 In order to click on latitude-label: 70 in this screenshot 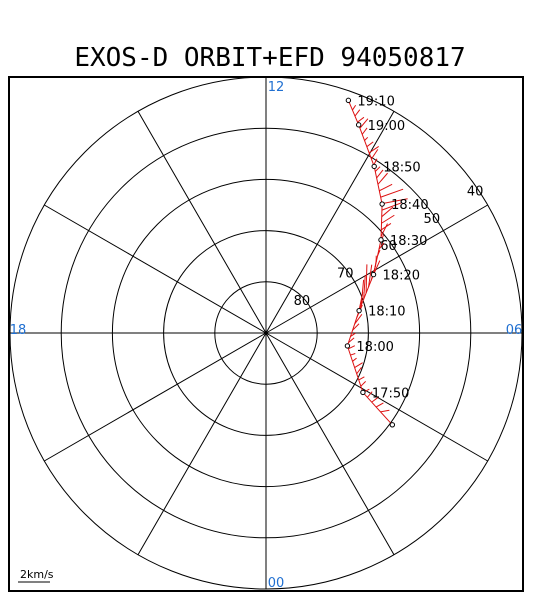, I will do `click(345, 273)`.